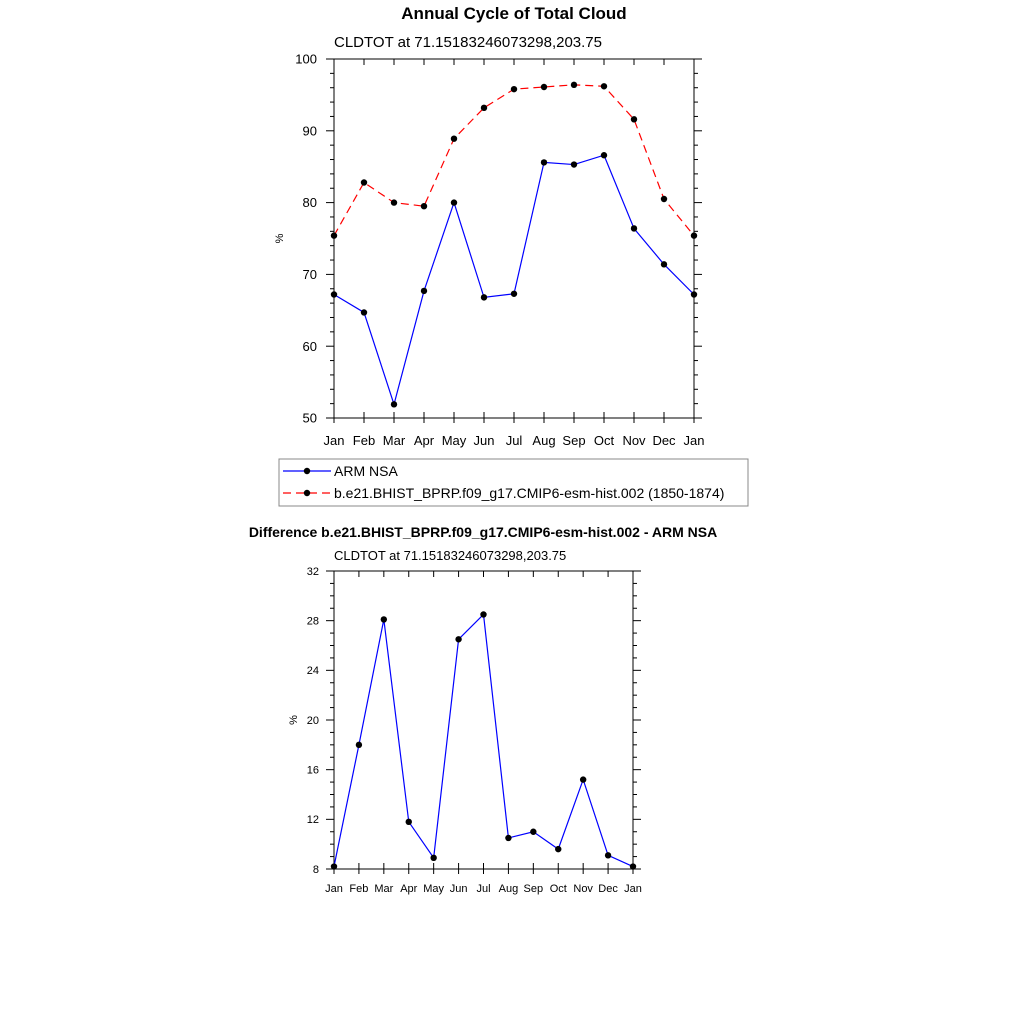  I want to click on y-tick-label: 24, so click(313, 671).